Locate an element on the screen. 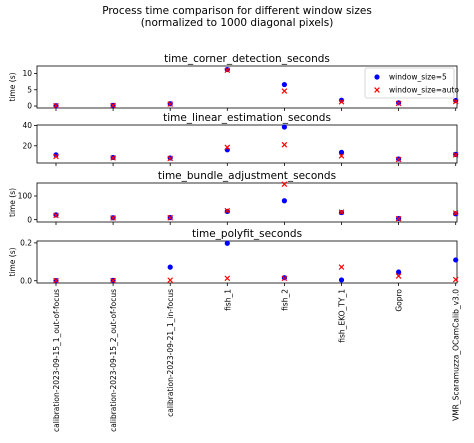 This screenshot has height=443, width=474. y-tick-label: 0.2 is located at coordinates (26, 243).